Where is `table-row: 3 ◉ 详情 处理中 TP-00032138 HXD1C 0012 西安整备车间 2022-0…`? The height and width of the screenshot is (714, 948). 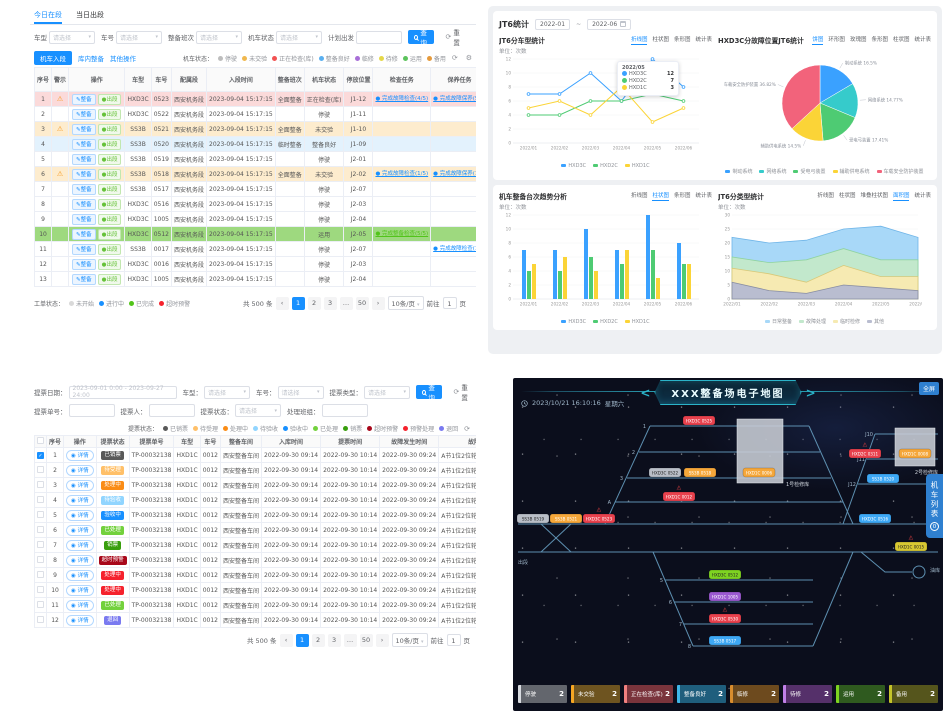 table-row: 3 ◉ 详情 处理中 TP-00032138 HXD1C 0012 西安整备车间 2022-0… is located at coordinates (255, 485).